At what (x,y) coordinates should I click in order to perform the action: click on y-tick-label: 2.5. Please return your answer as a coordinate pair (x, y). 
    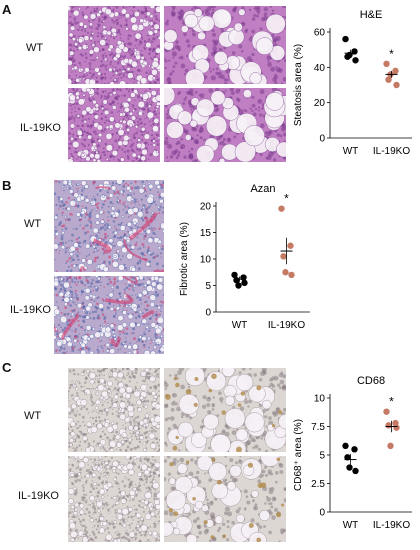
    Looking at the image, I should click on (318, 484).